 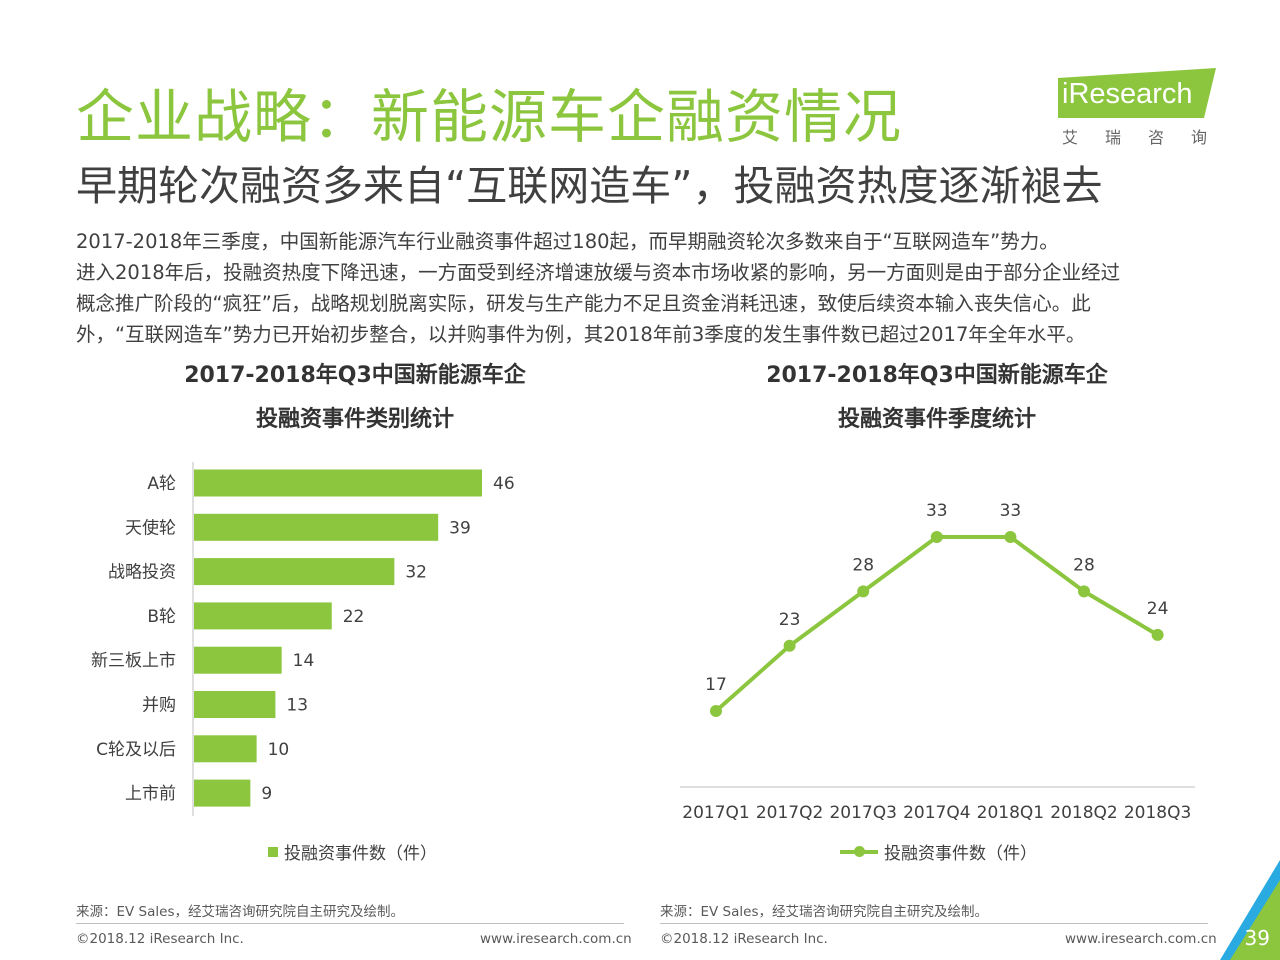 I want to click on iresearch-logo: iResearch 艾瑞咨询, so click(x=1138, y=109).